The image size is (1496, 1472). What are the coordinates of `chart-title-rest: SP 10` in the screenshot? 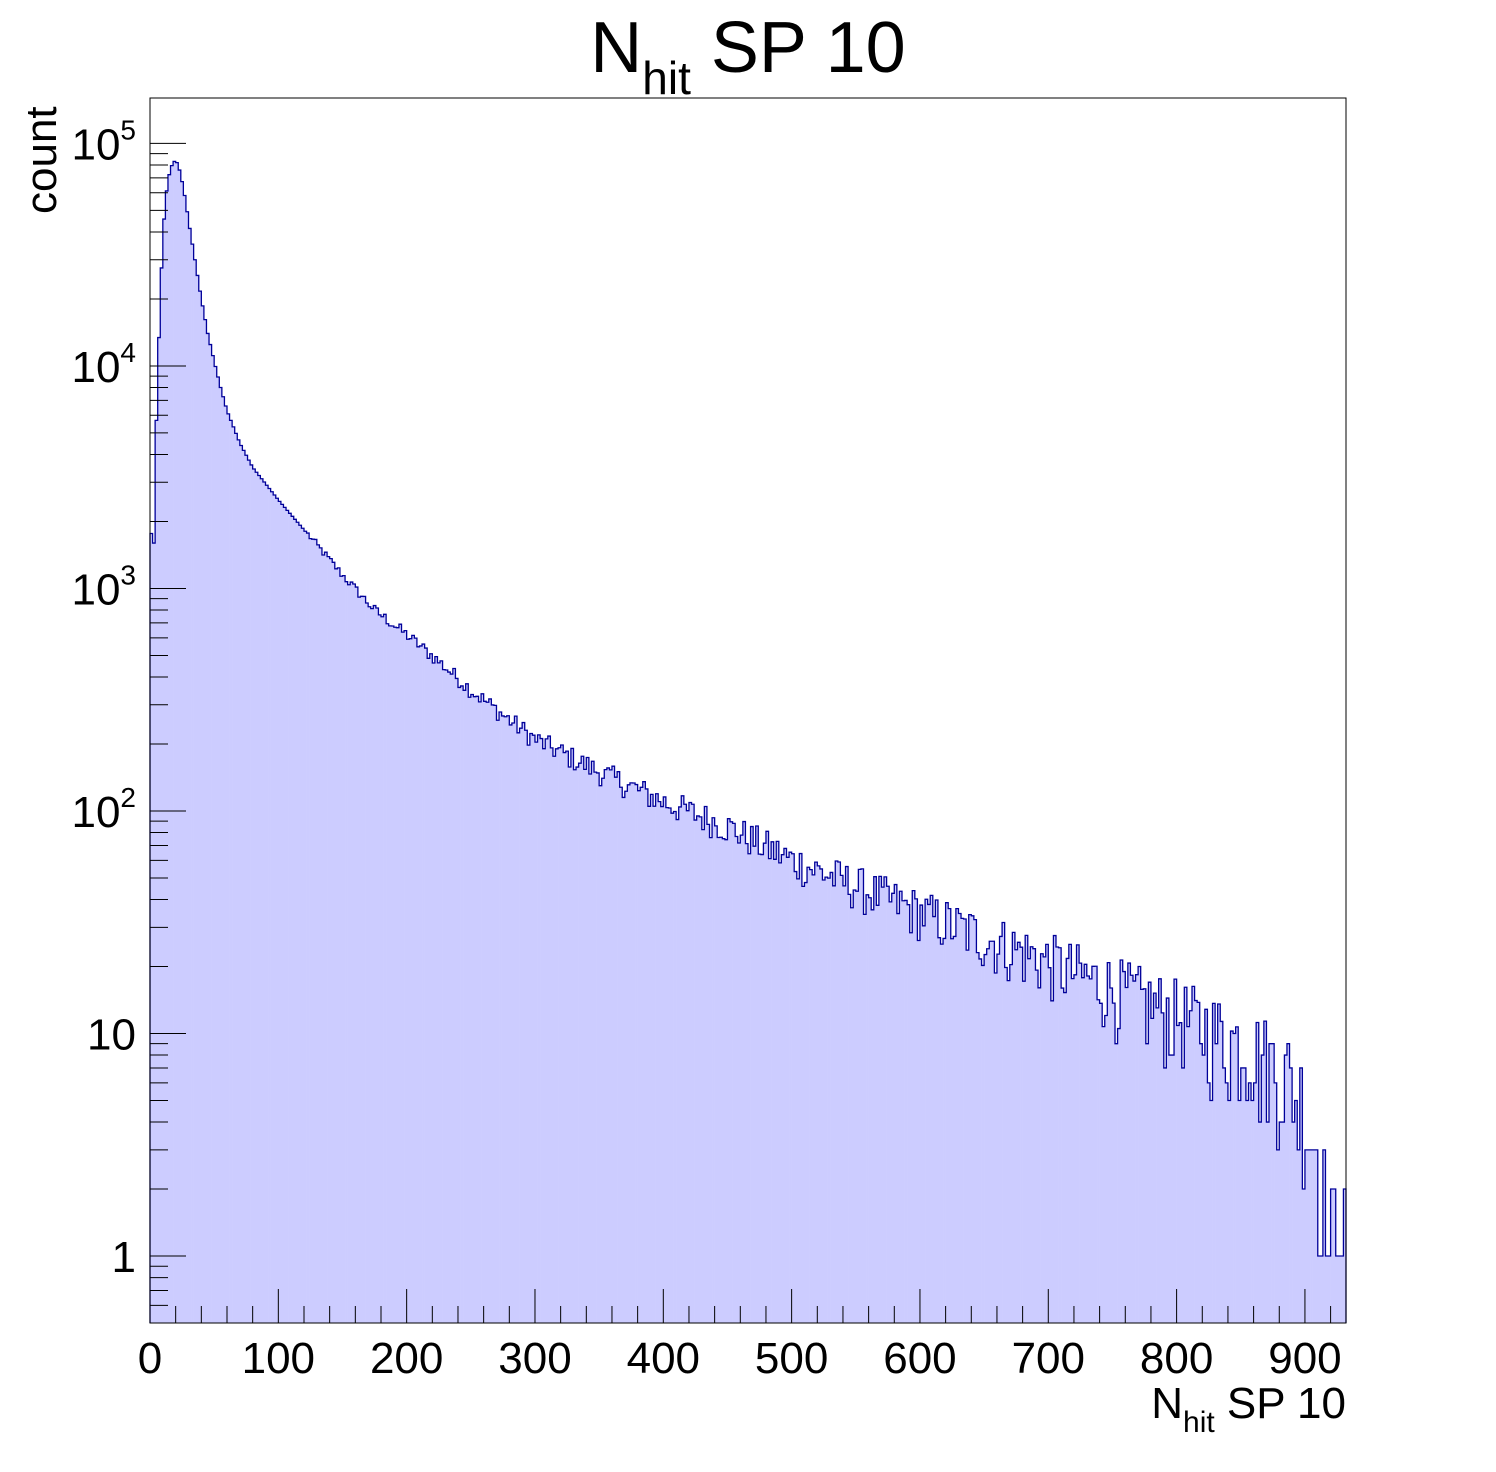 It's located at (798, 48).